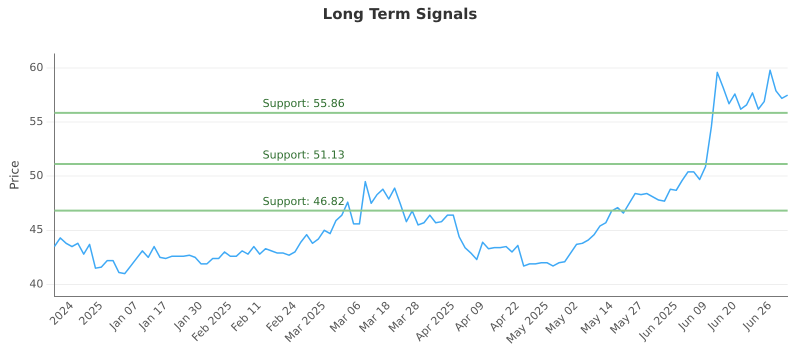  What do you see at coordinates (303, 155) in the screenshot?
I see `ref-line-label: Support: 51.13` at bounding box center [303, 155].